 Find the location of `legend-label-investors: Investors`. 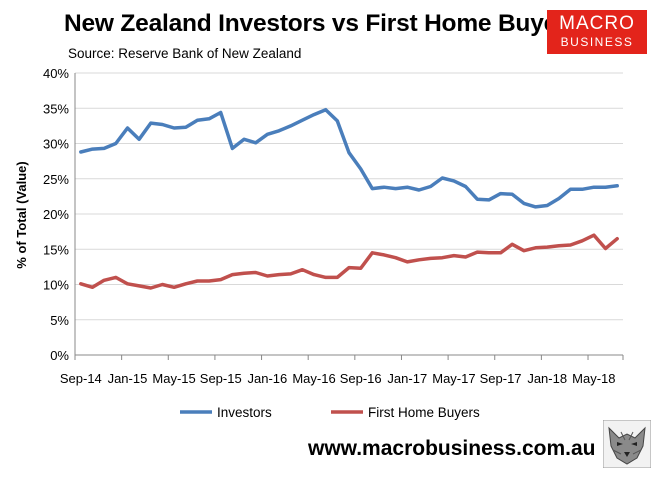

legend-label-investors: Investors is located at coordinates (244, 412).